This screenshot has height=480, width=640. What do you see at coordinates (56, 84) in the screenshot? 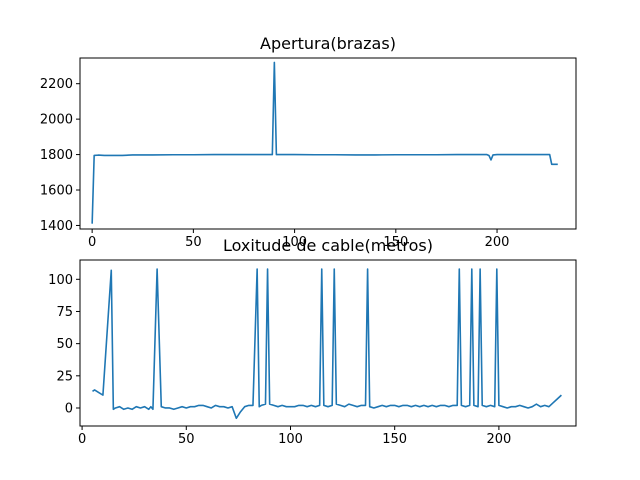
I see `top-y-tick-label: 2200` at bounding box center [56, 84].